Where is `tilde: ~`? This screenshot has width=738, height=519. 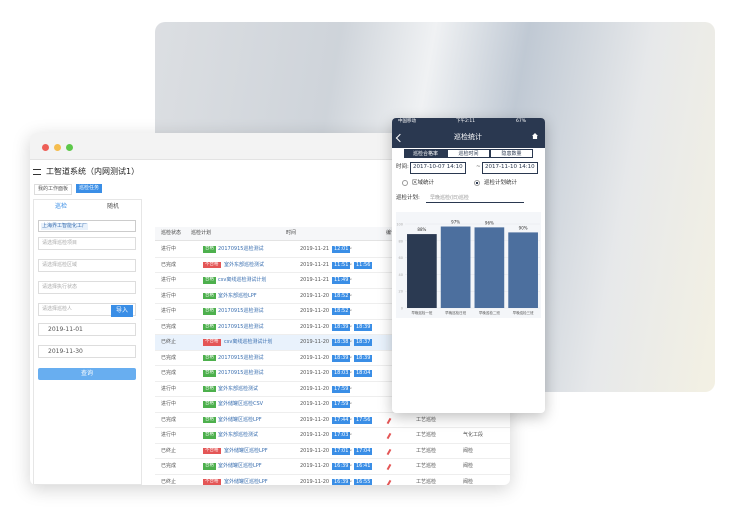
tilde: ~ is located at coordinates (478, 167).